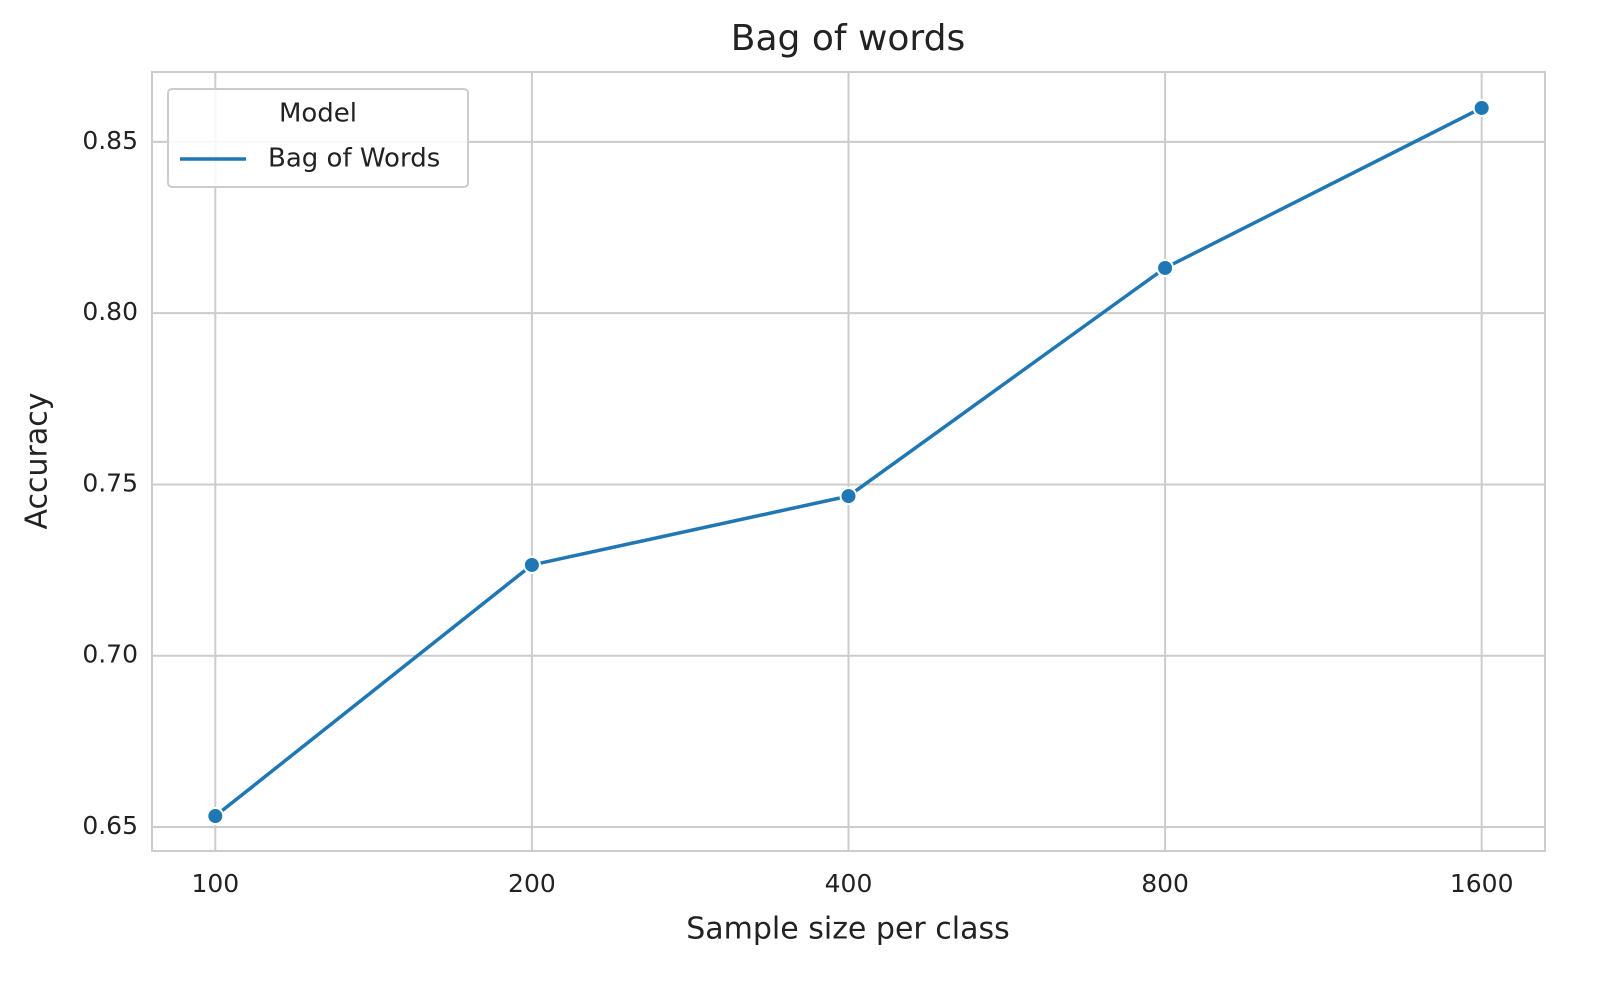  Describe the element at coordinates (849, 883) in the screenshot. I see `x-tick-label: 400` at that location.